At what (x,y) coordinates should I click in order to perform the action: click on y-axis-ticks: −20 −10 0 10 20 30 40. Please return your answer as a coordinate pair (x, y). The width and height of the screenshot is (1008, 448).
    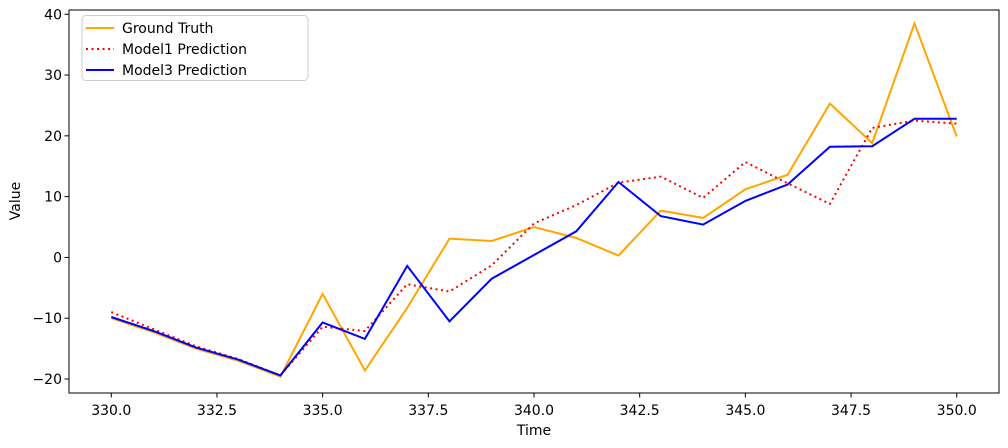
    Looking at the image, I should click on (50, 197).